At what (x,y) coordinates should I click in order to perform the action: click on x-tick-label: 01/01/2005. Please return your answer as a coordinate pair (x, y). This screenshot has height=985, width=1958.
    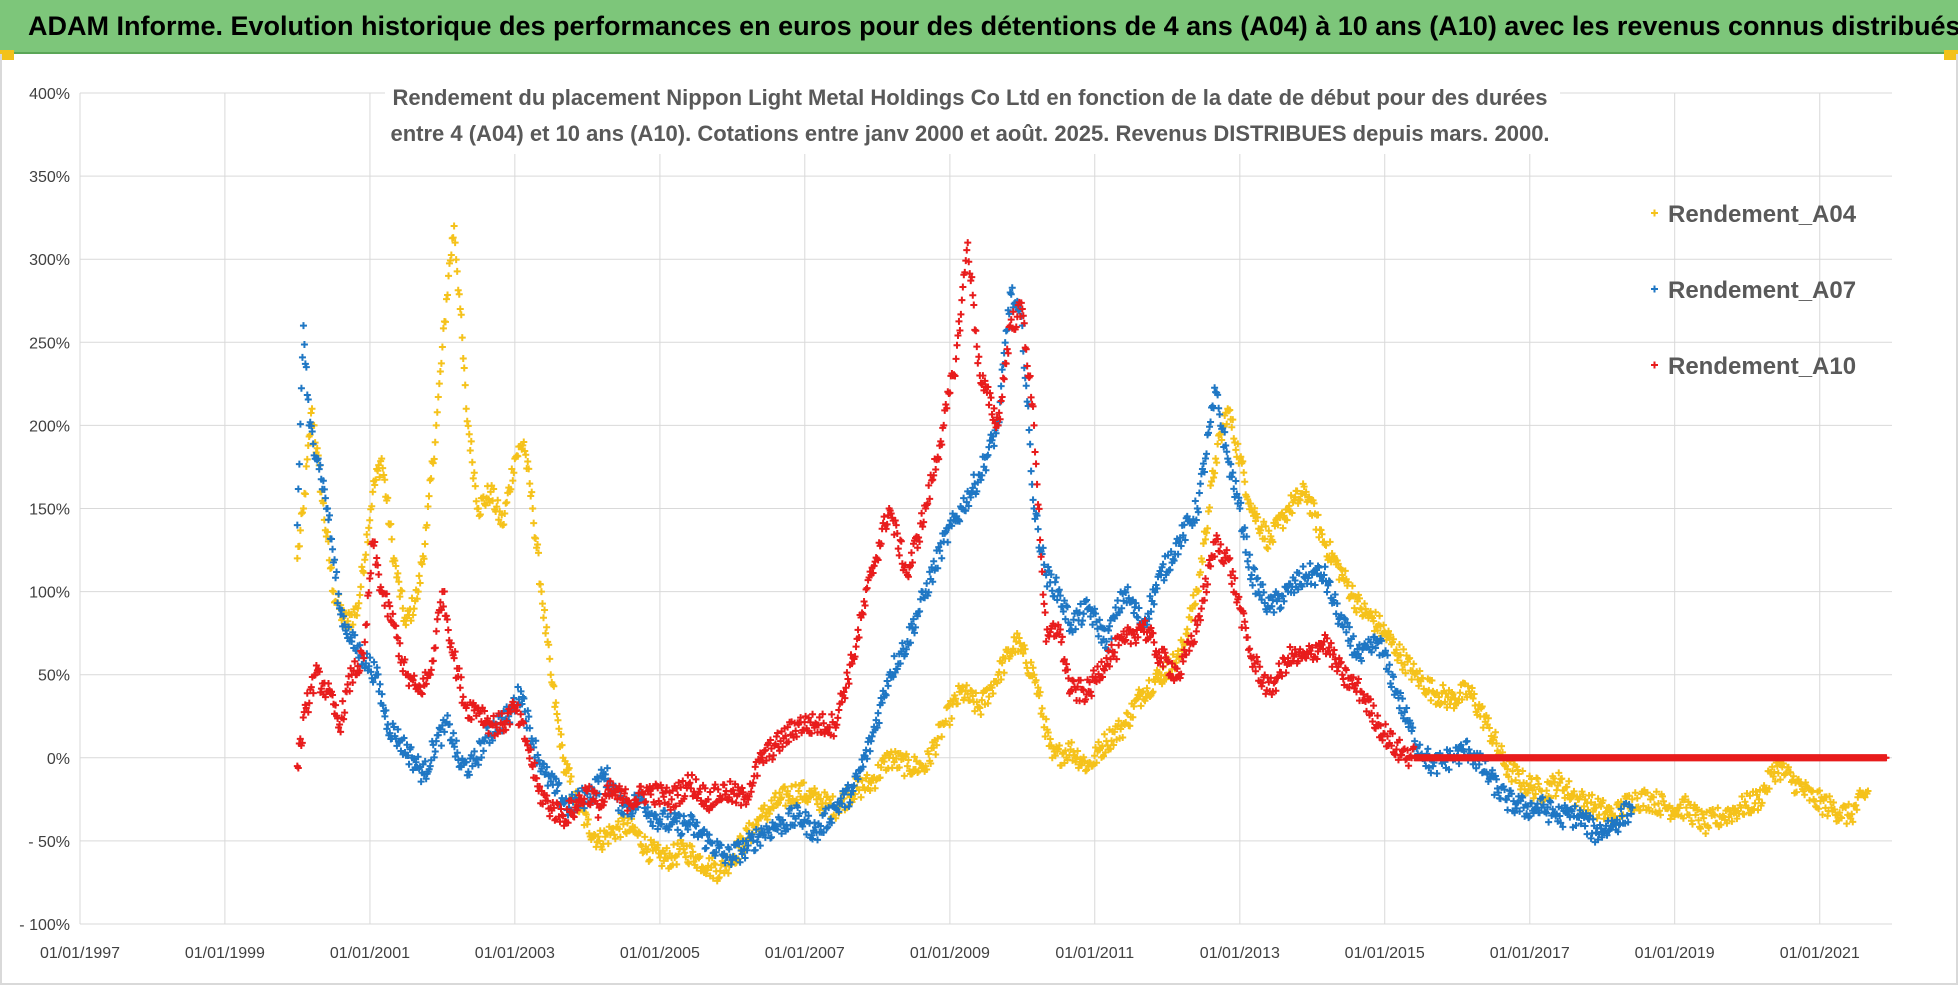
    Looking at the image, I should click on (660, 953).